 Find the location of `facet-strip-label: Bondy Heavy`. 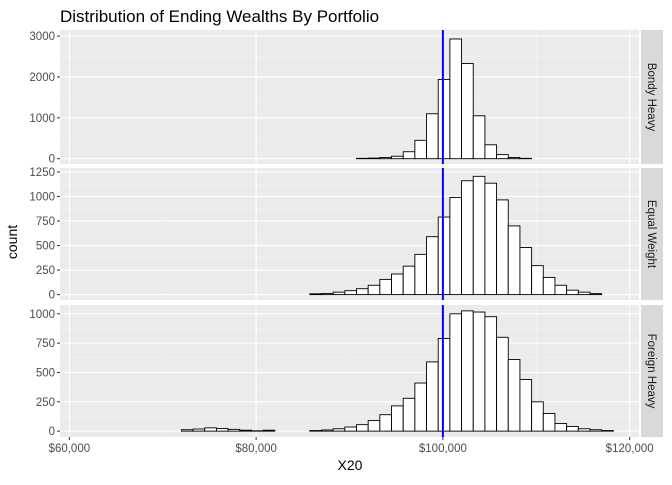

facet-strip-label: Bondy Heavy is located at coordinates (651, 97).